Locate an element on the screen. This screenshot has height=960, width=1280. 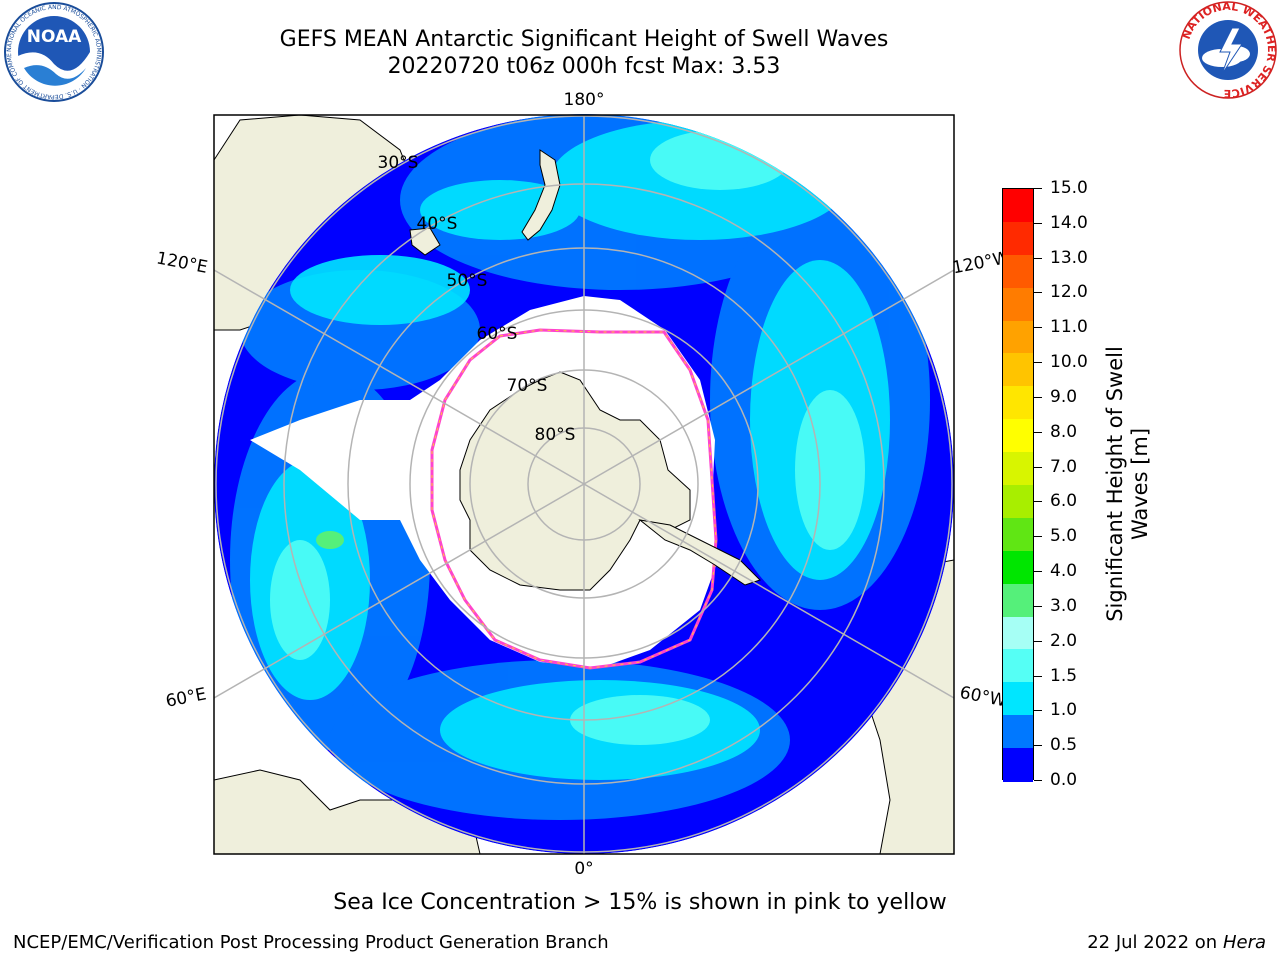
colorbar-title-line-2: Waves [m] is located at coordinates (1140, 484).